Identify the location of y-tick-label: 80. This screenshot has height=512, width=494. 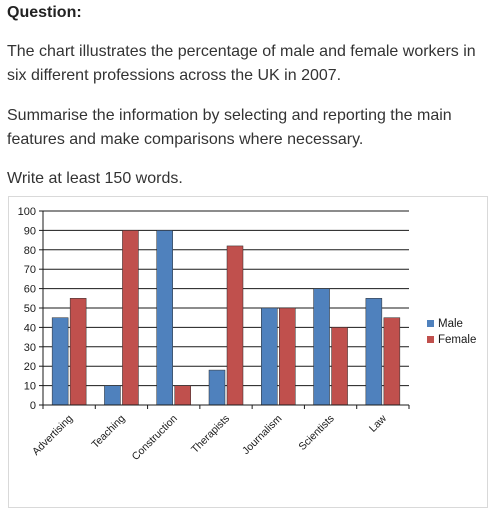
(30, 251).